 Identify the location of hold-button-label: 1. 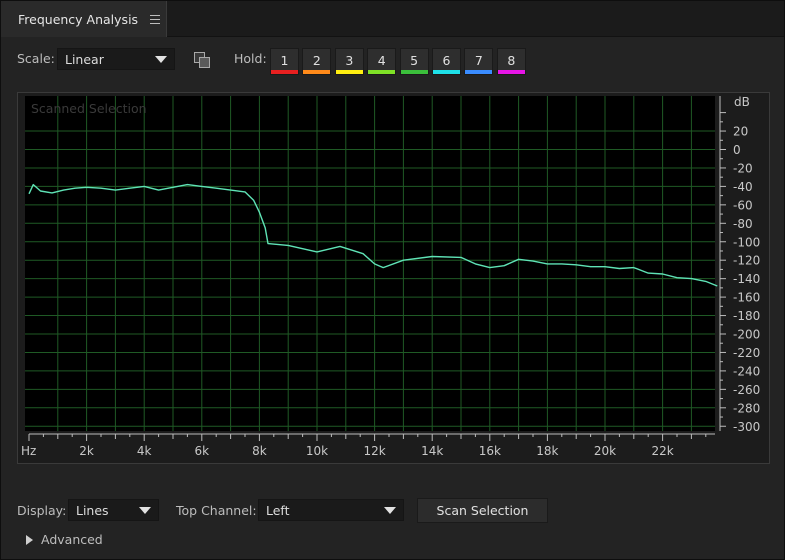
(284, 60).